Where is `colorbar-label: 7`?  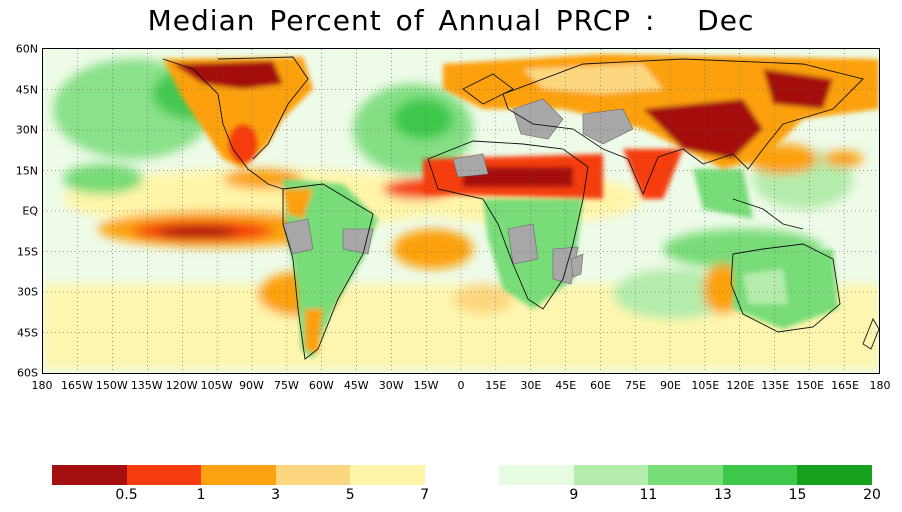 colorbar-label: 7 is located at coordinates (425, 495).